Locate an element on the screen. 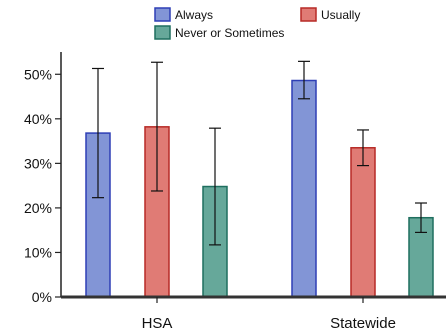 Image resolution: width=448 pixels, height=334 pixels. y-axis-ticks: 0% 10% 20% 30% 40% 50% is located at coordinates (42, 185).